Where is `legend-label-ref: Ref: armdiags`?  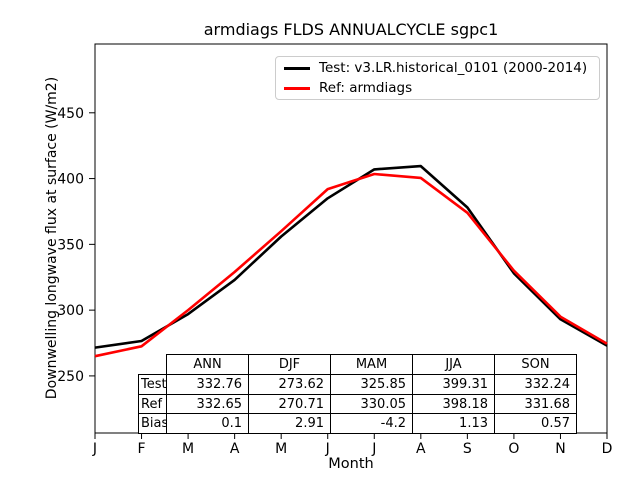 legend-label-ref: Ref: armdiags is located at coordinates (366, 88).